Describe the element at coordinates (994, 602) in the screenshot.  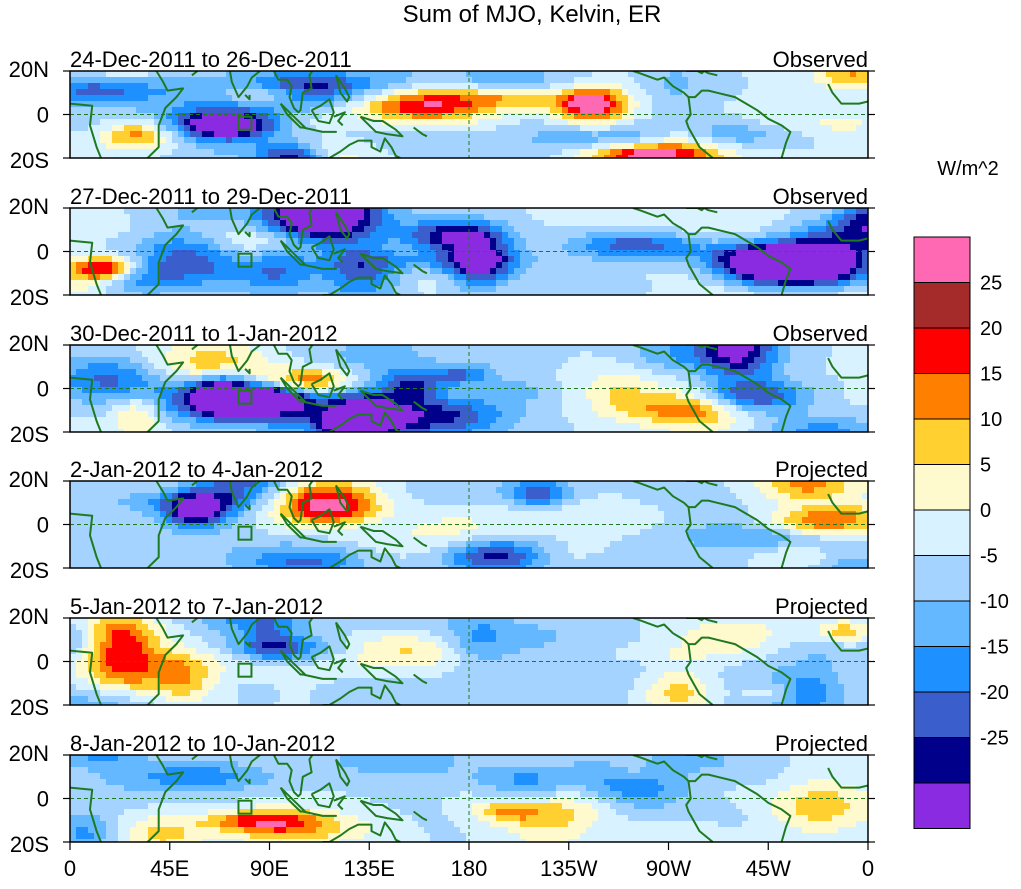
I see `colorbar-tick-label: -10` at that location.